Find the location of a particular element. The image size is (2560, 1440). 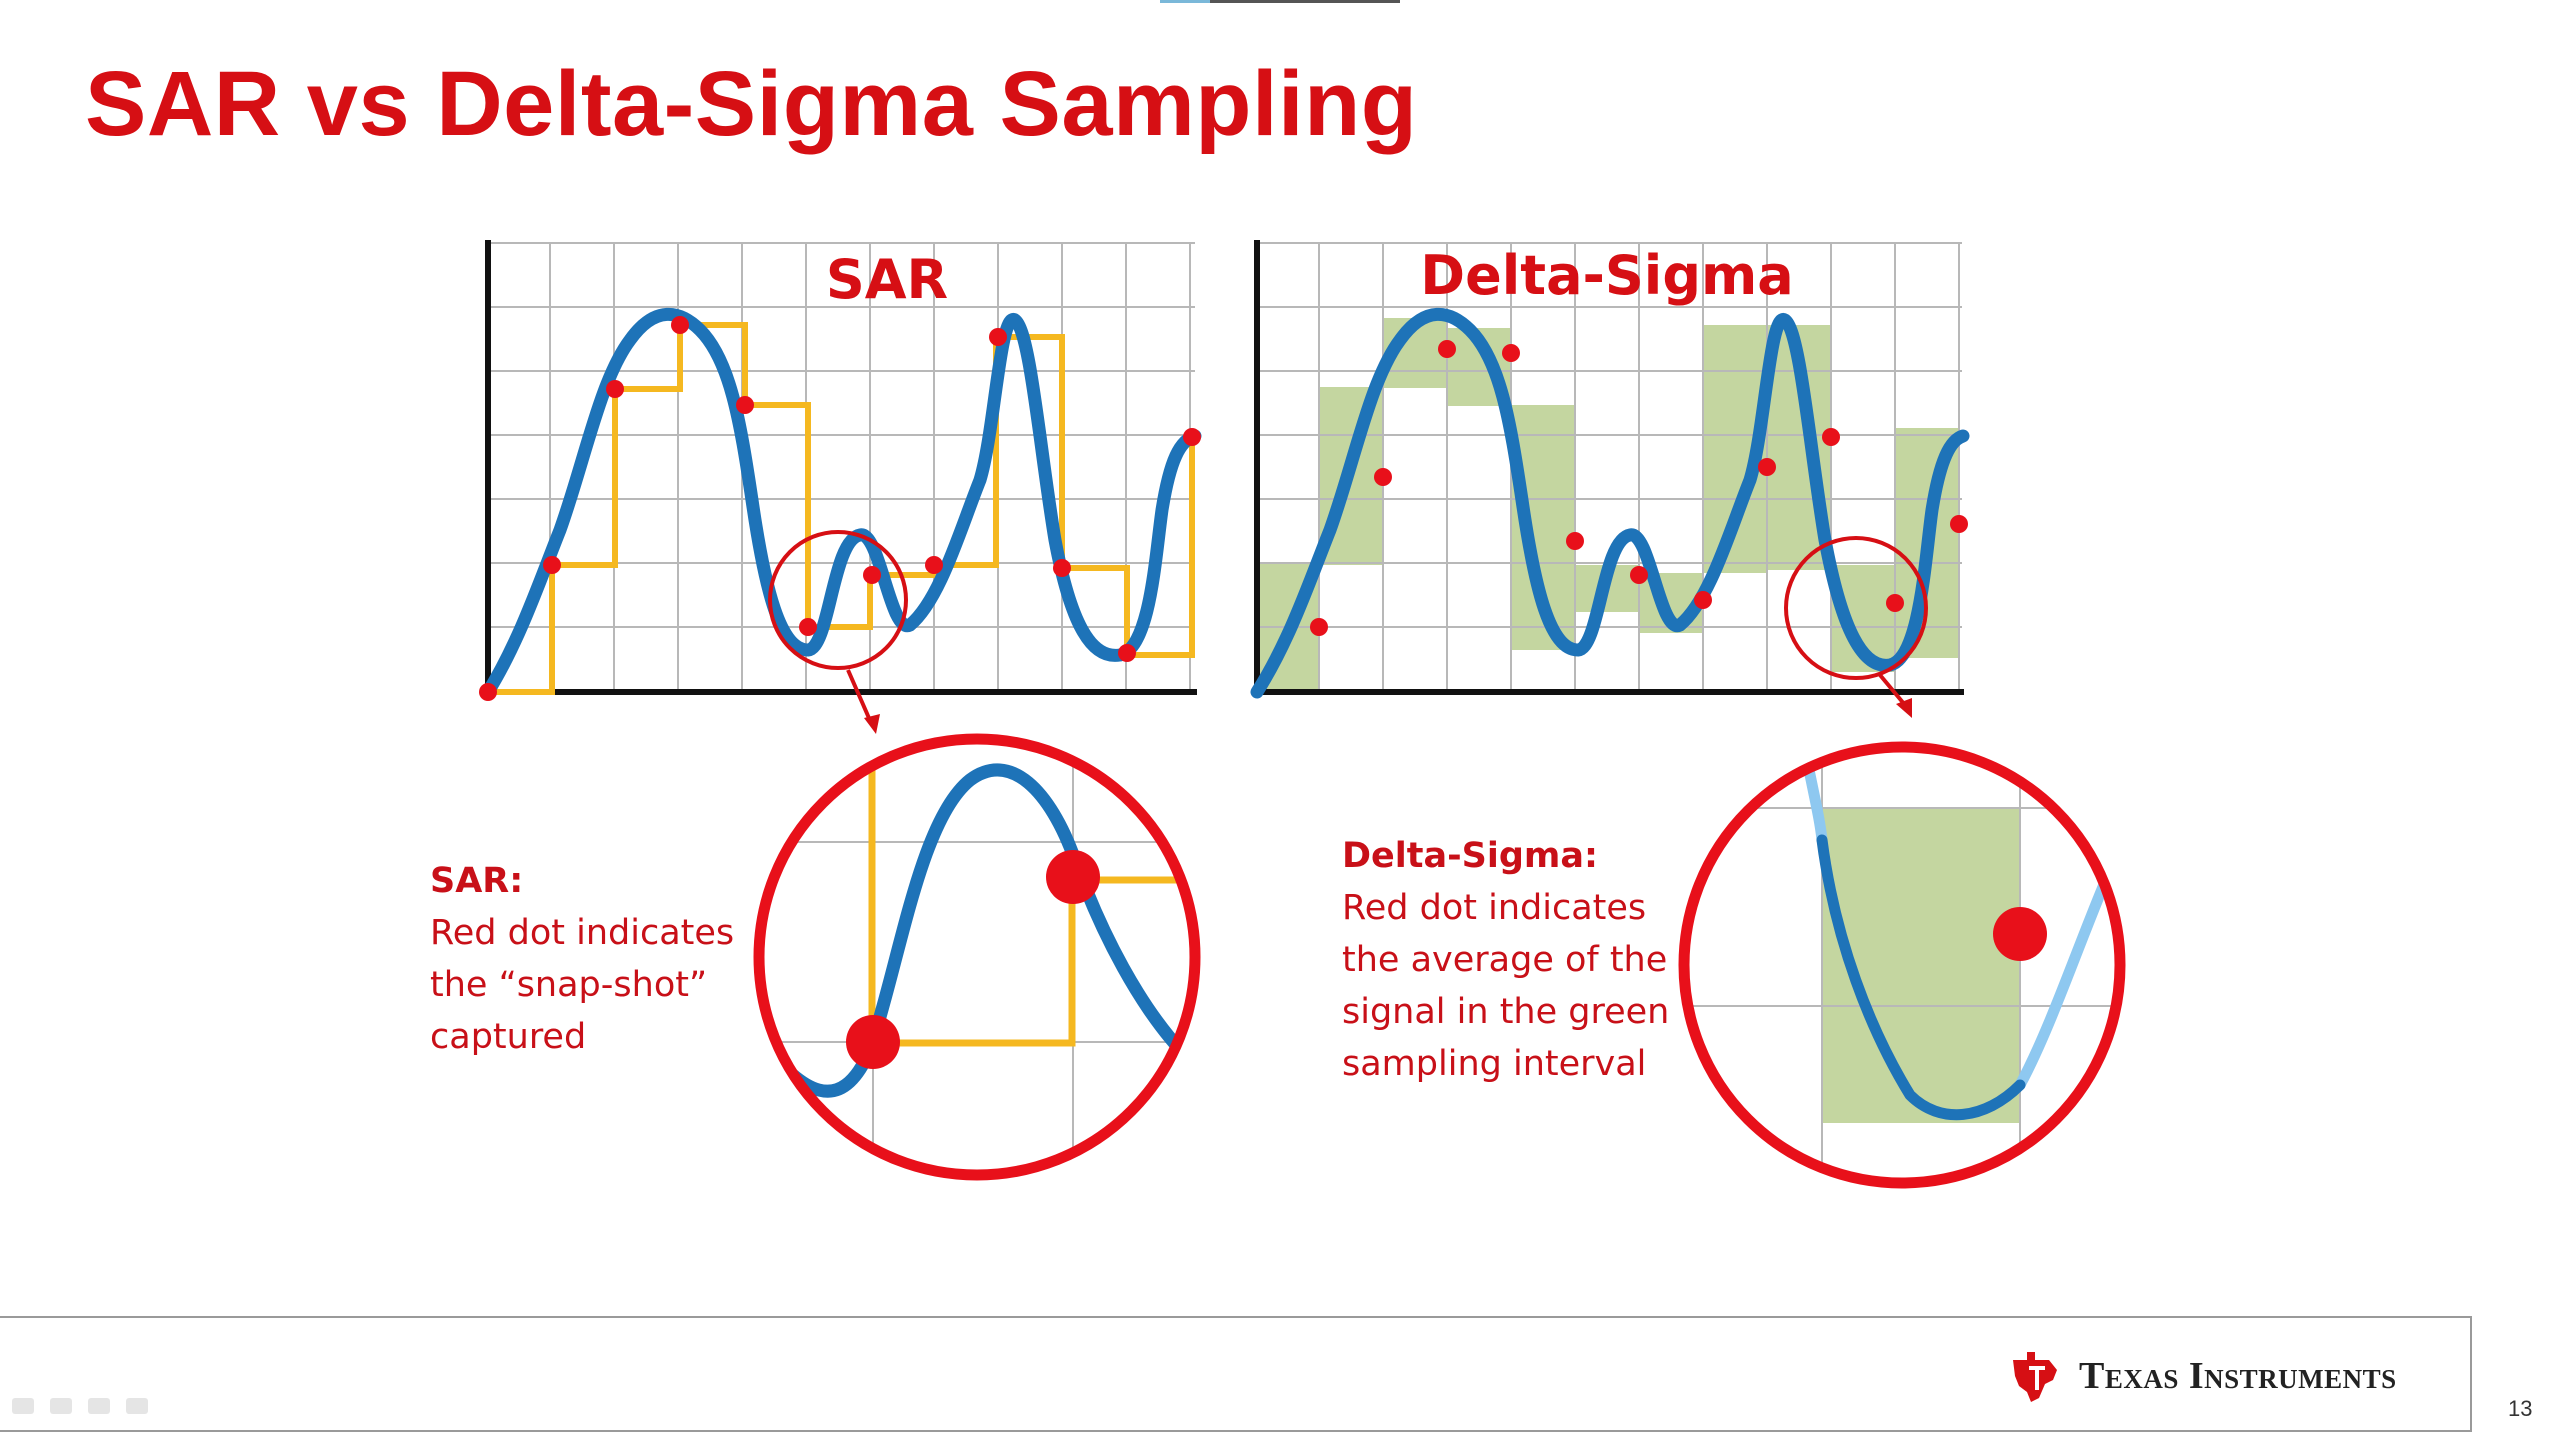

ds-caption-line: signal in the green is located at coordinates (1506, 1012).